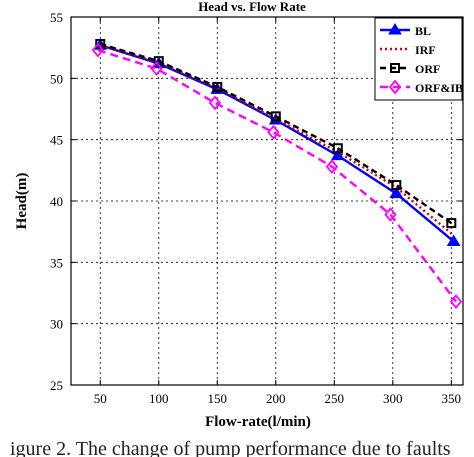 The image size is (474, 457). I want to click on chart-title: Head vs. Flow Rate, so click(252, 7).